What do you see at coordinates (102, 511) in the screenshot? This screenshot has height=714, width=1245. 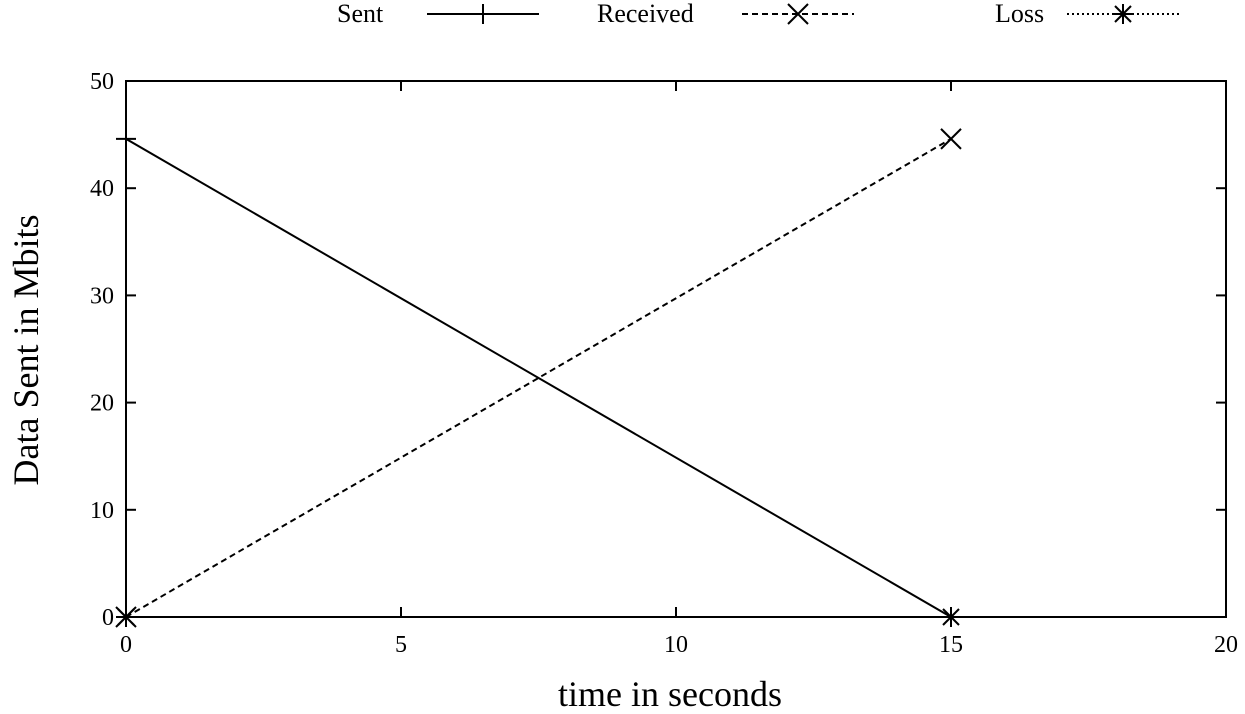 I see `y-tick-label: 10` at bounding box center [102, 511].